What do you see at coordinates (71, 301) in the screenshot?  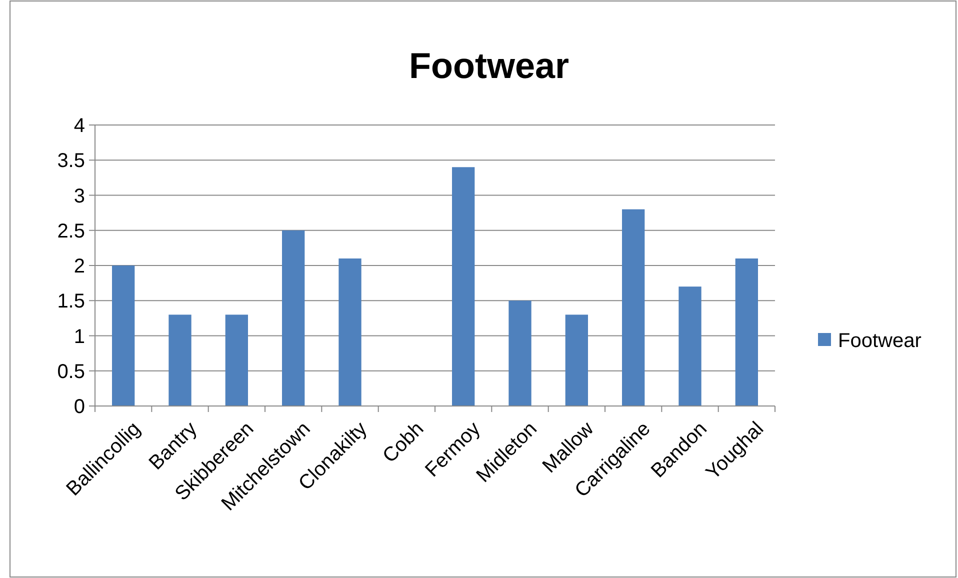 I see `y-tick-label: 1.5` at bounding box center [71, 301].